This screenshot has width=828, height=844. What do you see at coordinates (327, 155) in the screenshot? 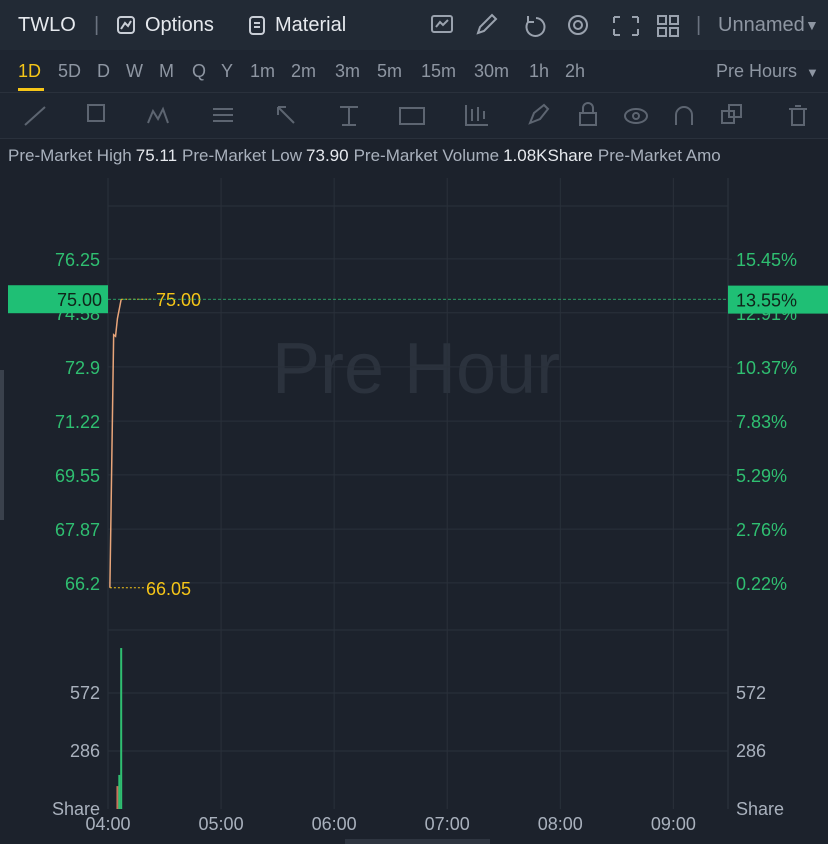
I see `stat-value: 73.90` at bounding box center [327, 155].